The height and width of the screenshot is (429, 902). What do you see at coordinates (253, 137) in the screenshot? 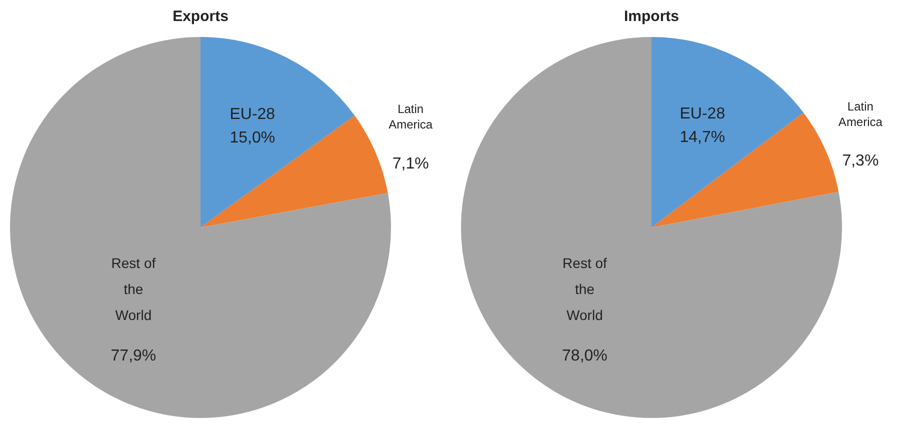
I see `data-label: 15,0%` at bounding box center [253, 137].